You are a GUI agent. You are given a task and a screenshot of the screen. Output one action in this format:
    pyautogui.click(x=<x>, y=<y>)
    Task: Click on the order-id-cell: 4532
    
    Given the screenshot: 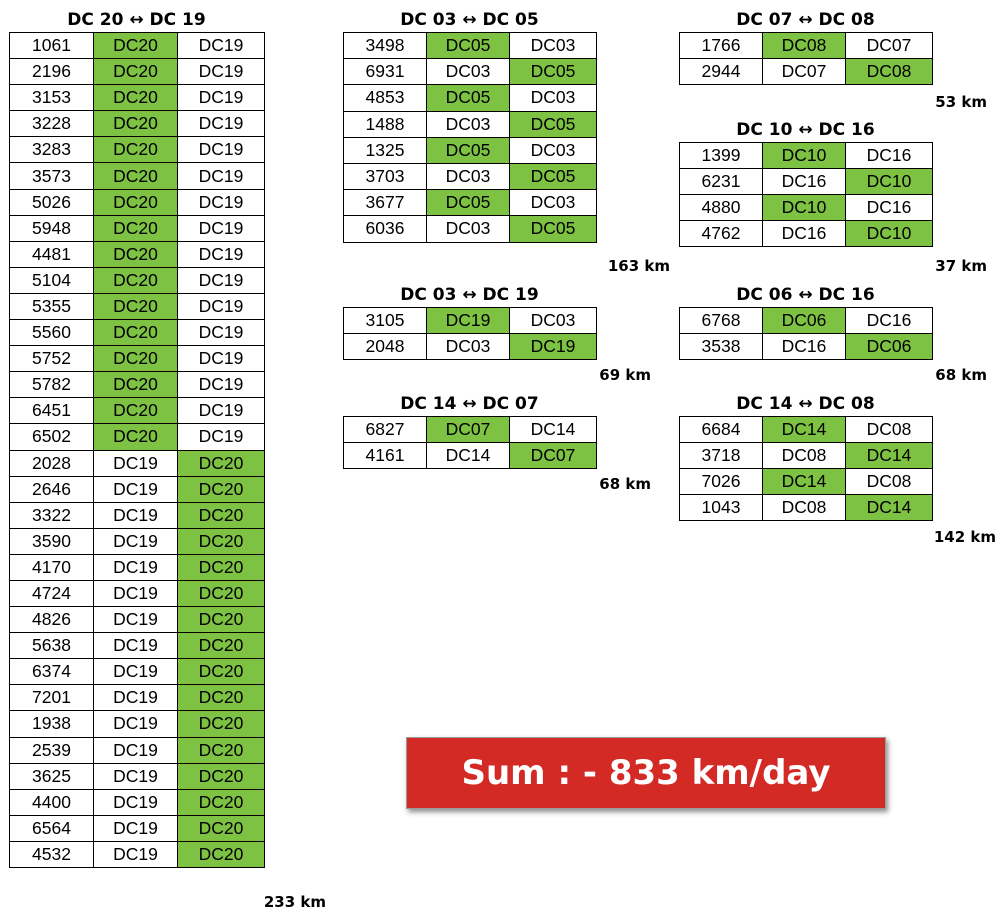 What is the action you would take?
    pyautogui.click(x=51, y=854)
    